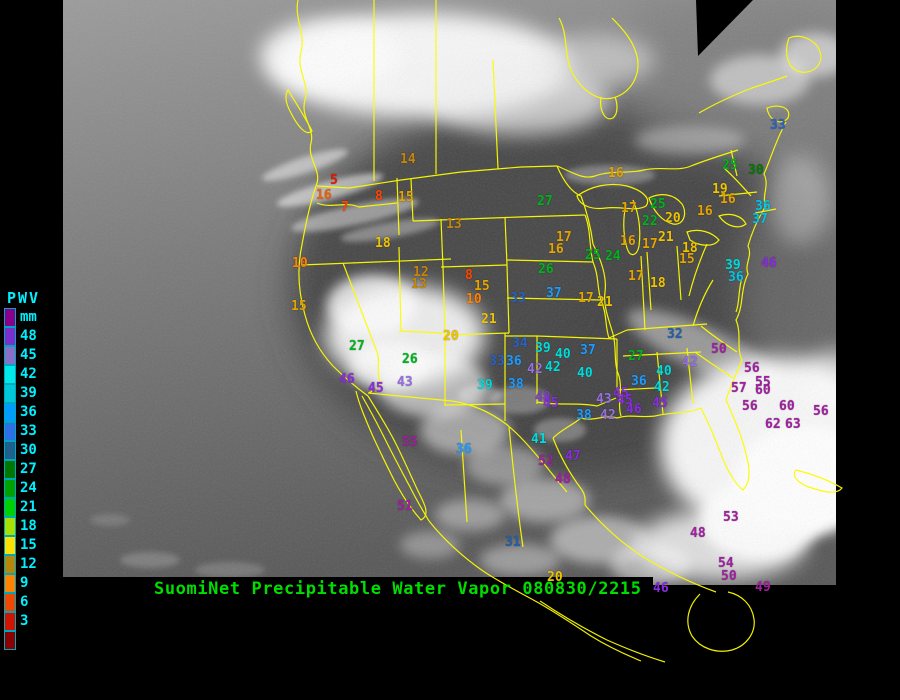  Describe the element at coordinates (334, 180) in the screenshot. I see `station-value: 5` at that location.